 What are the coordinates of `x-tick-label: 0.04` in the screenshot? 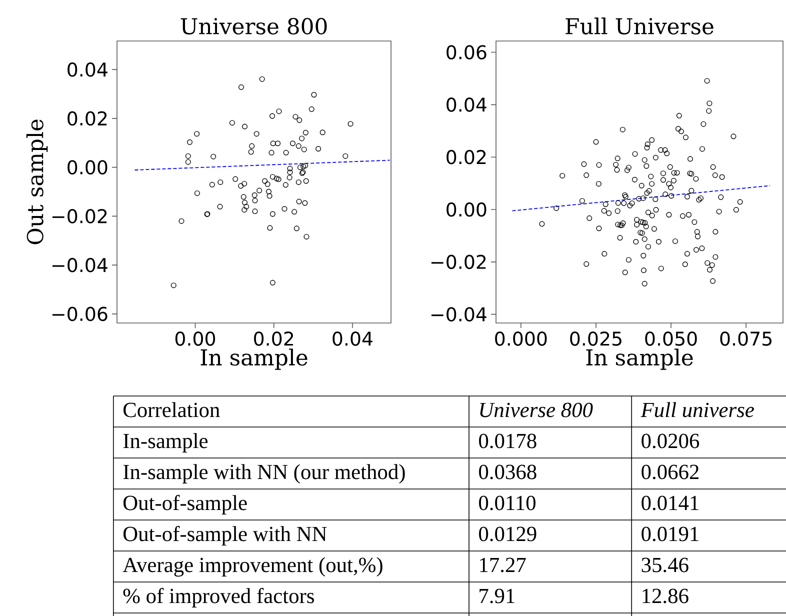 It's located at (352, 339).